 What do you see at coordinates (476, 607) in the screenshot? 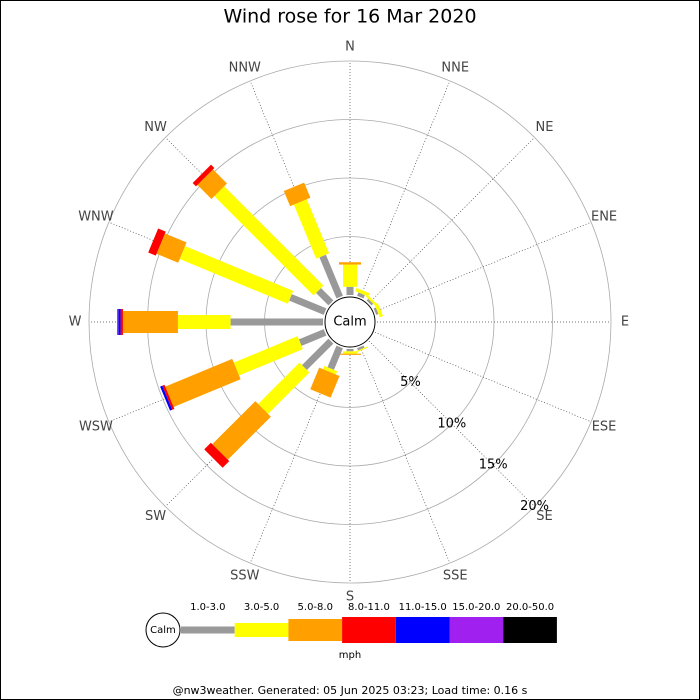
I see `legend-label: 15.0-20.0` at bounding box center [476, 607].